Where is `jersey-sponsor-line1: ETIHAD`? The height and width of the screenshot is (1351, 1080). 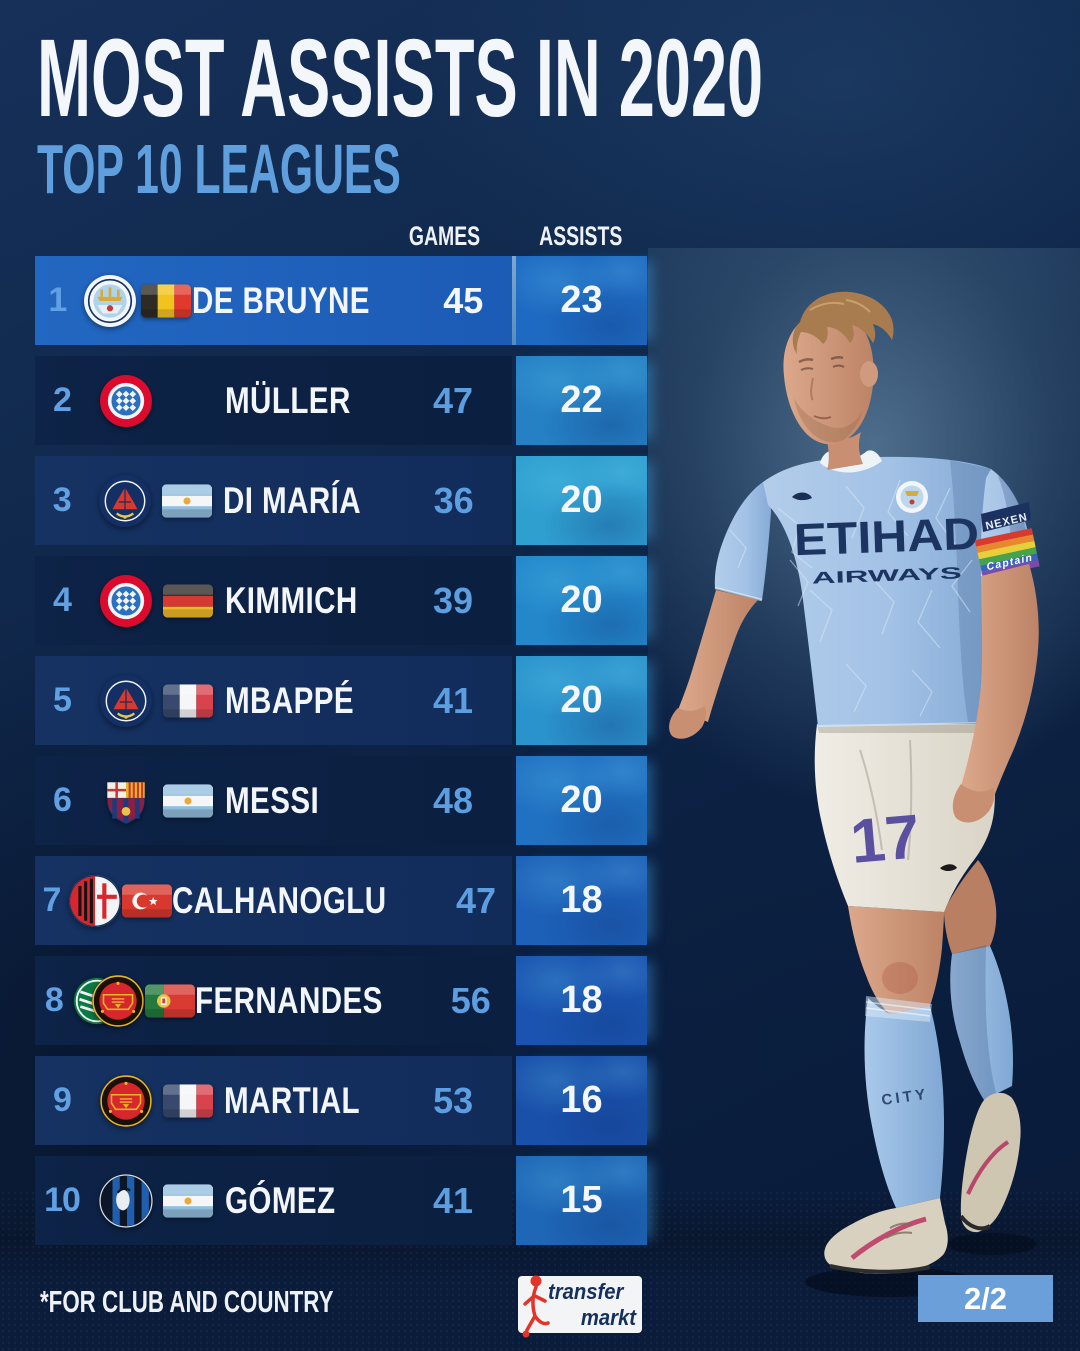 jersey-sponsor-line1: ETIHAD is located at coordinates (886, 536).